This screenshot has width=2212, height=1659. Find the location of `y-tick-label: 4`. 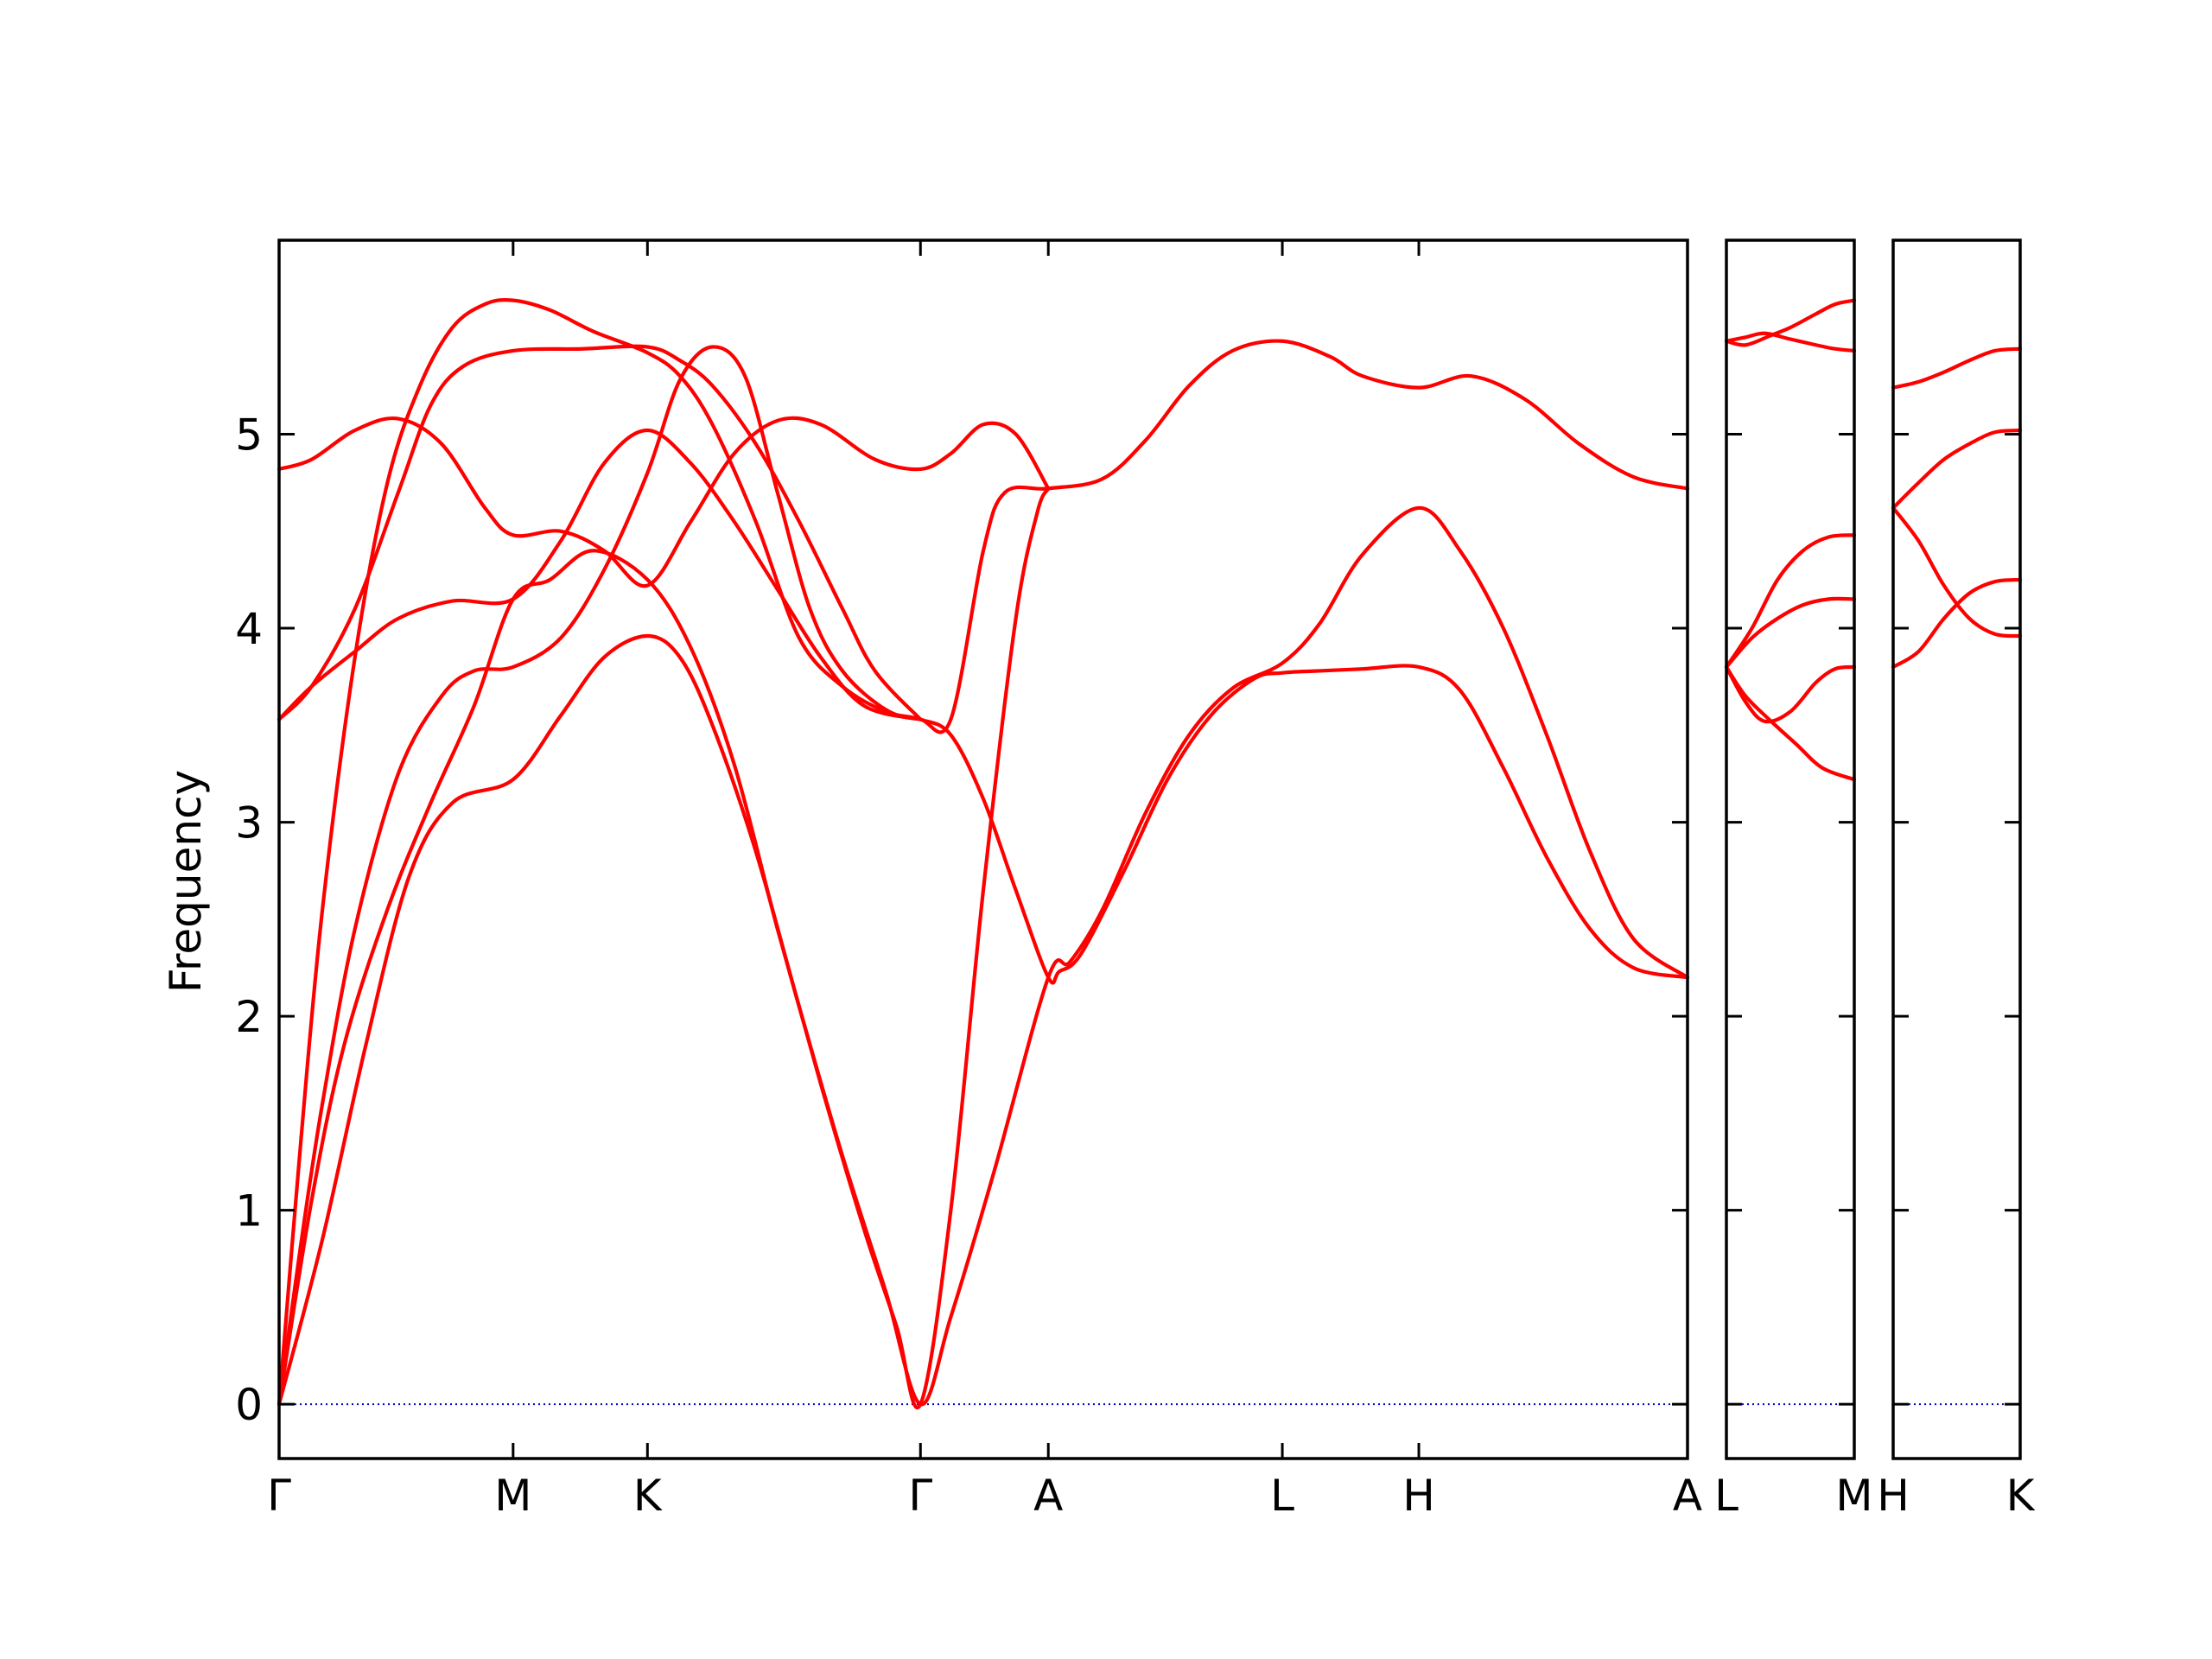

y-tick-label: 4 is located at coordinates (249, 629).